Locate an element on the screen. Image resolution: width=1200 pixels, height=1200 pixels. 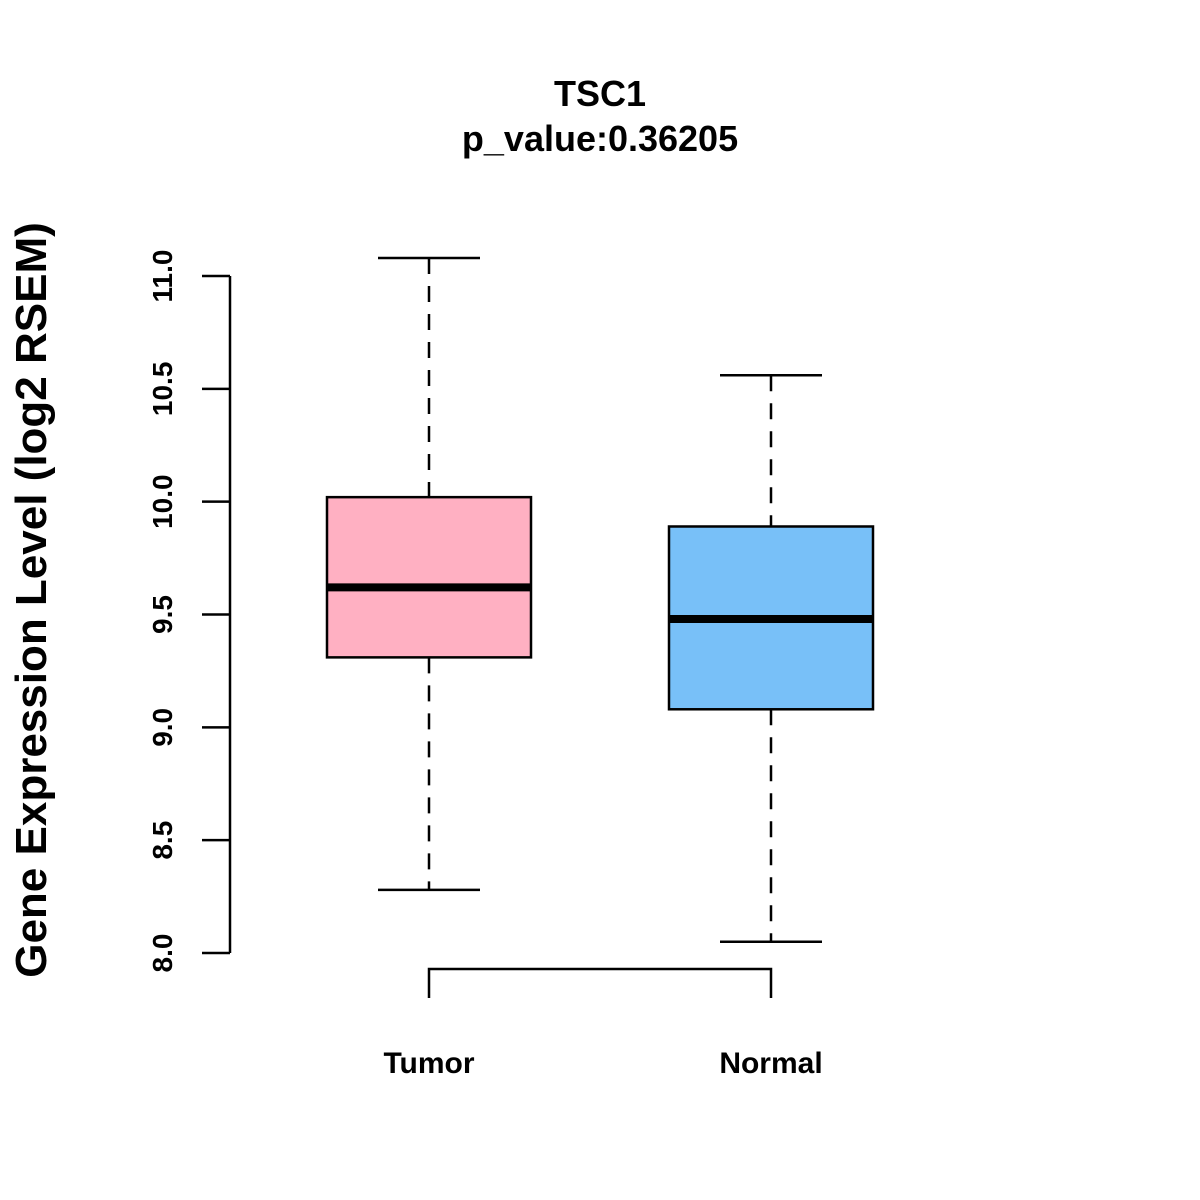
y-tick-label: 11.0 is located at coordinates (162, 276).